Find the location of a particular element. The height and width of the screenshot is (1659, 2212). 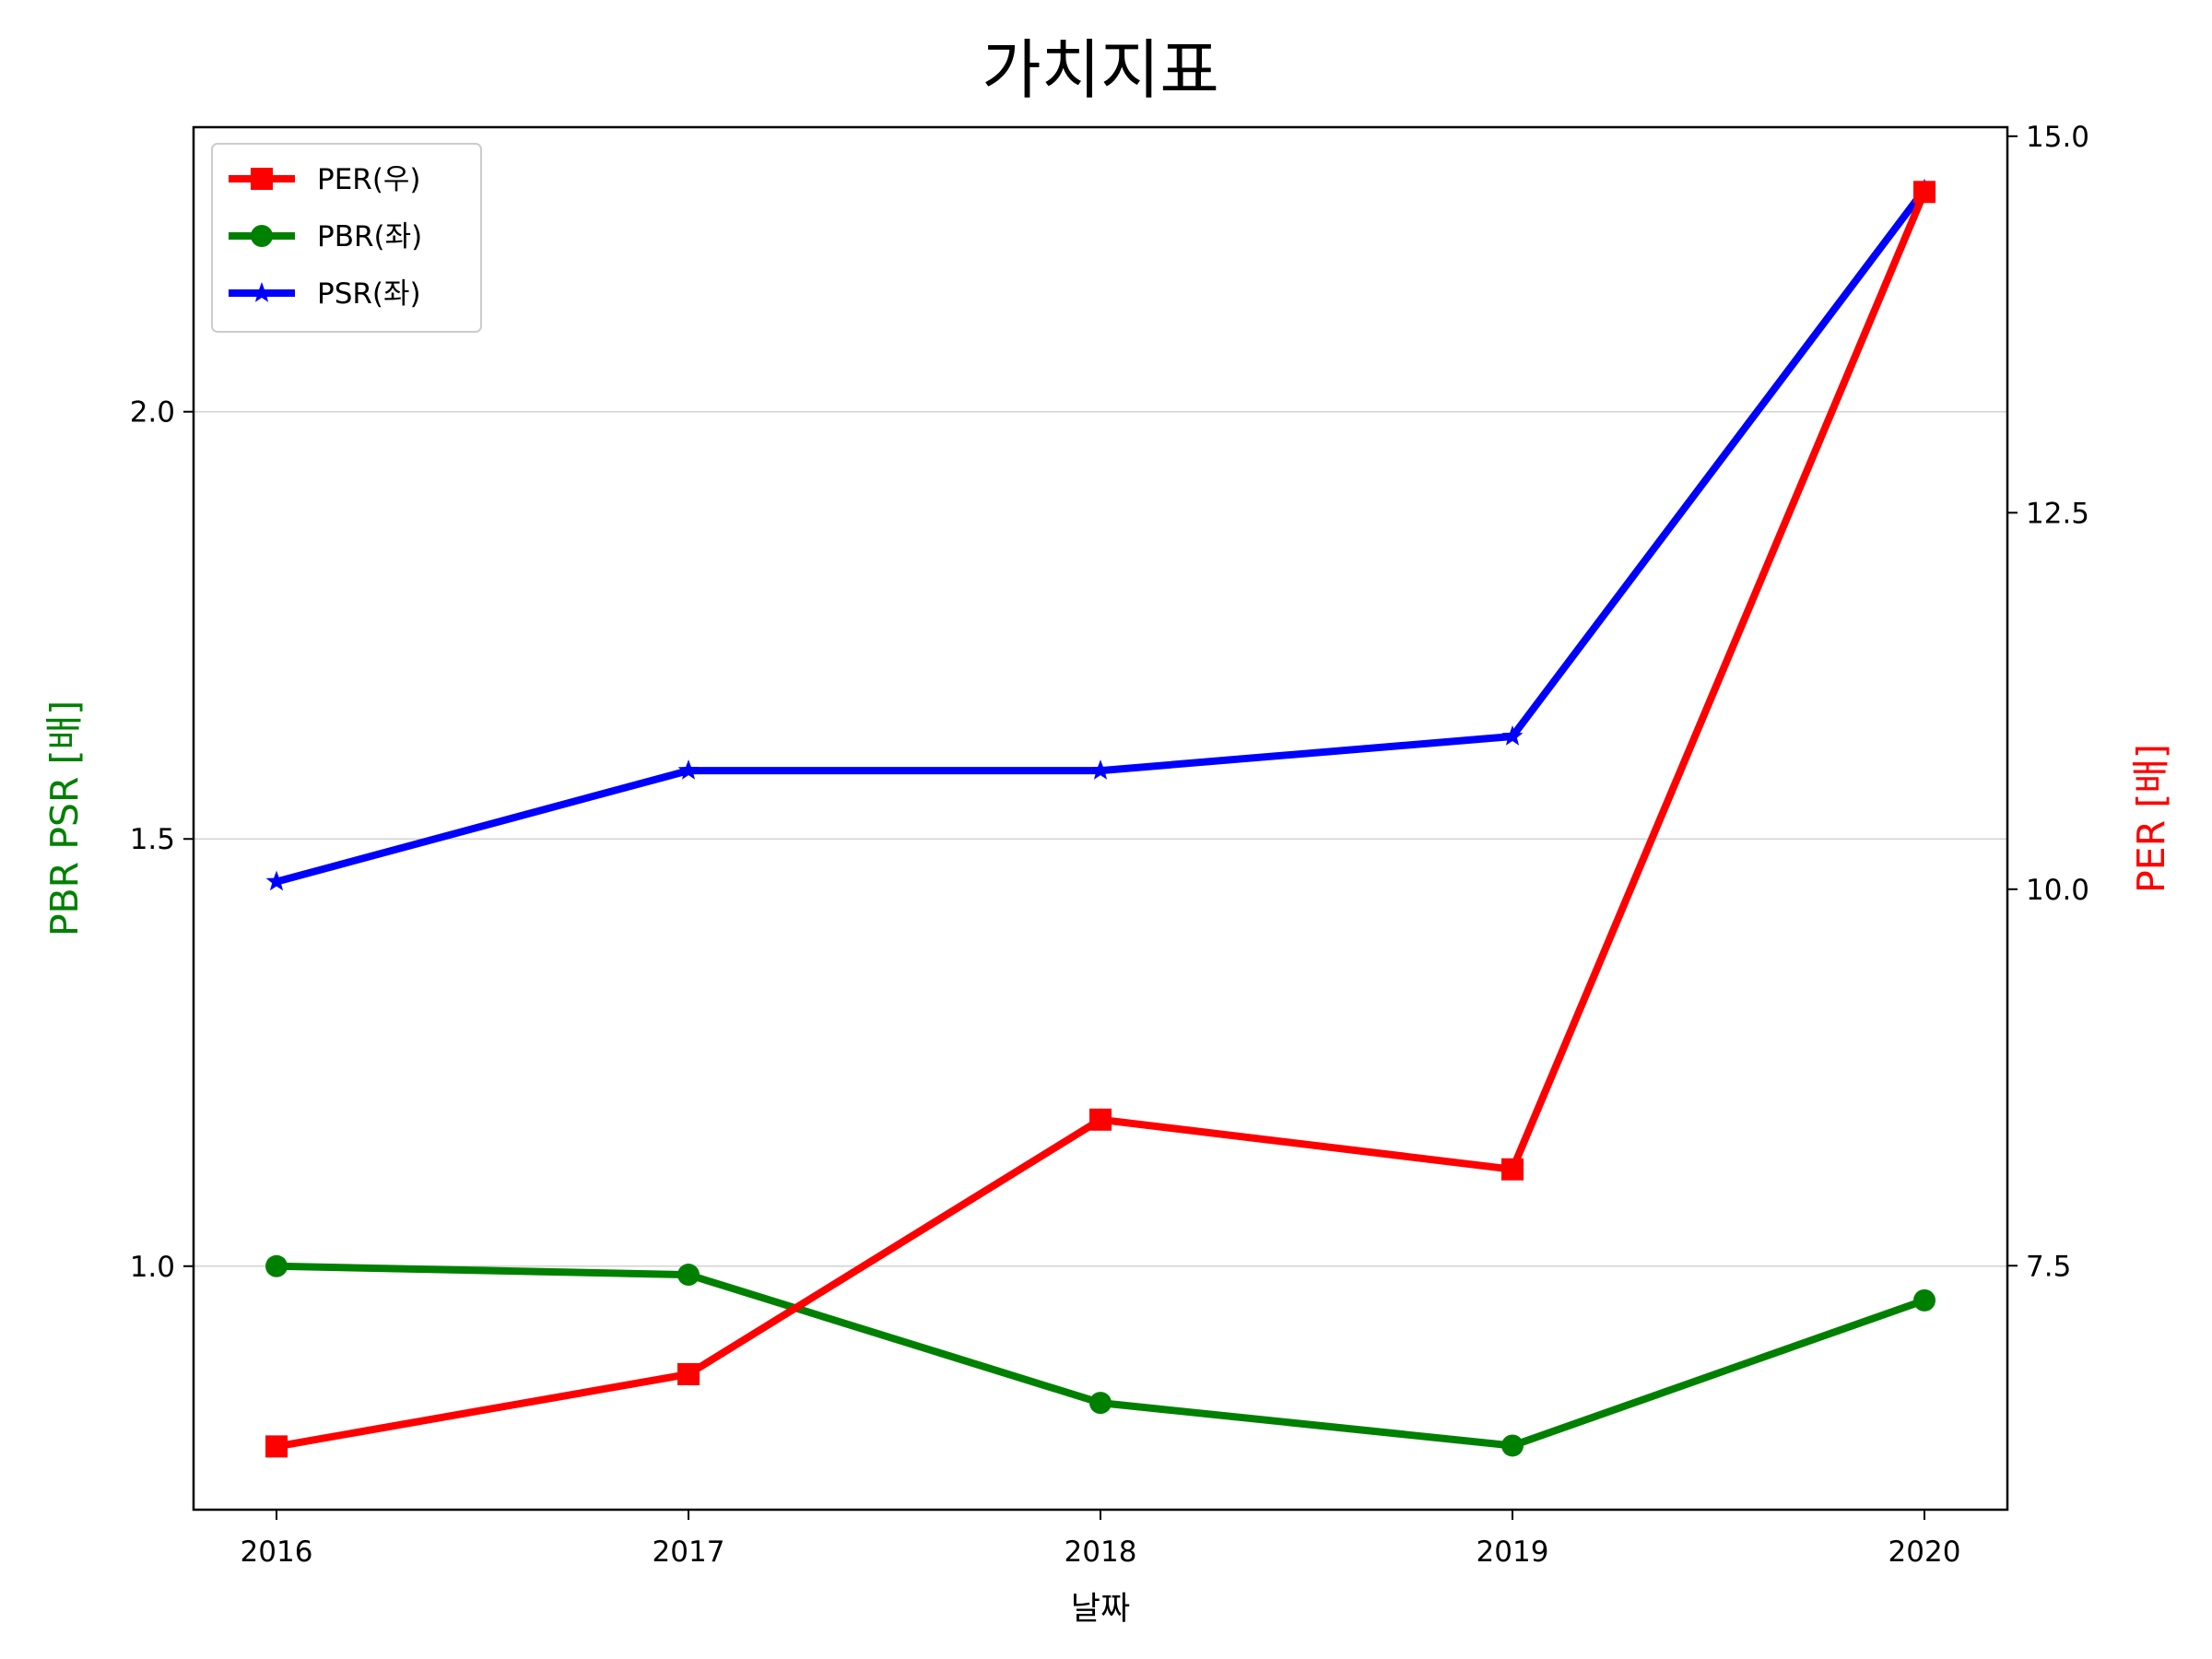

legend-marker-pbr is located at coordinates (262, 236).